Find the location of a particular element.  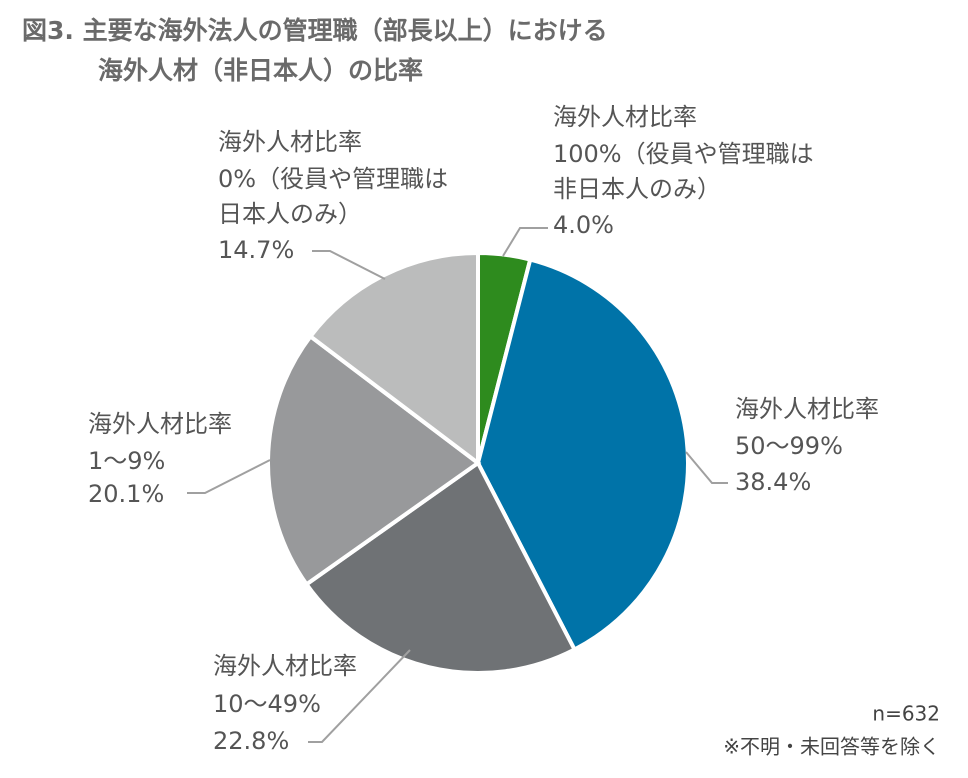

value-label: 20.1% is located at coordinates (126, 494).